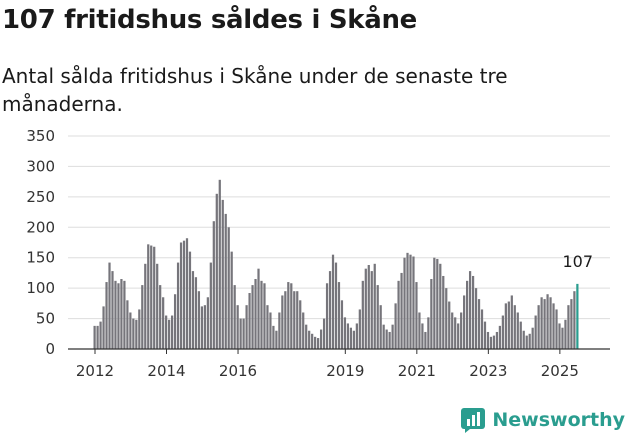 Image resolution: width=631 pixels, height=439 pixels. Describe the element at coordinates (95, 371) in the screenshot. I see `x-tick-label: 2012` at that location.